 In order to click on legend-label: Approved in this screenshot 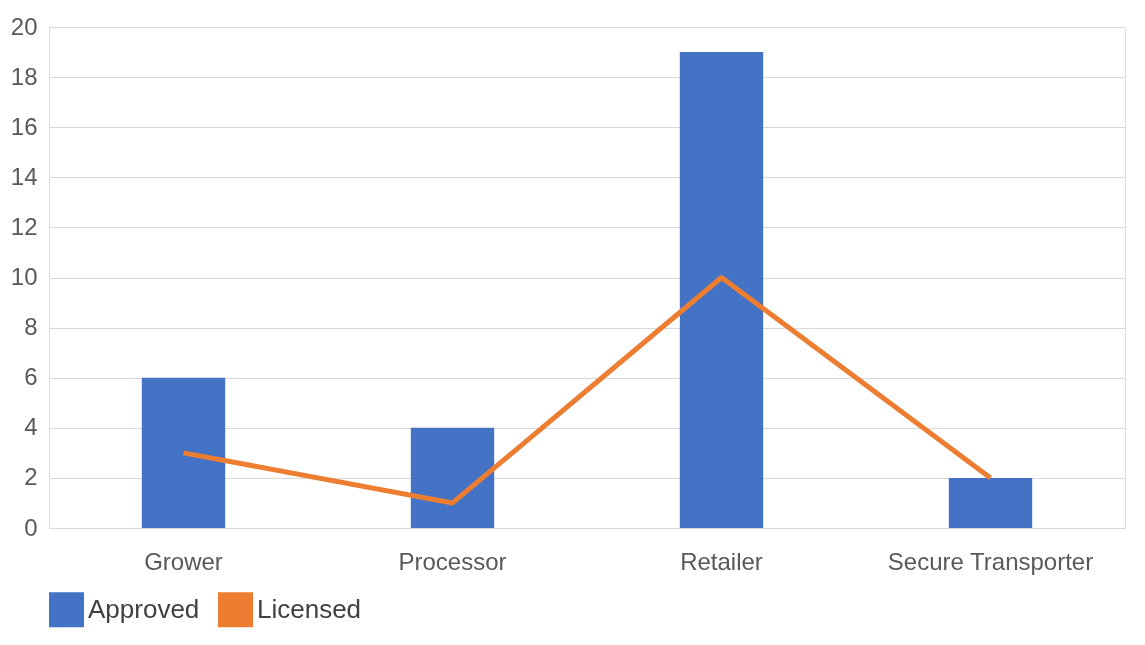, I will do `click(144, 608)`.